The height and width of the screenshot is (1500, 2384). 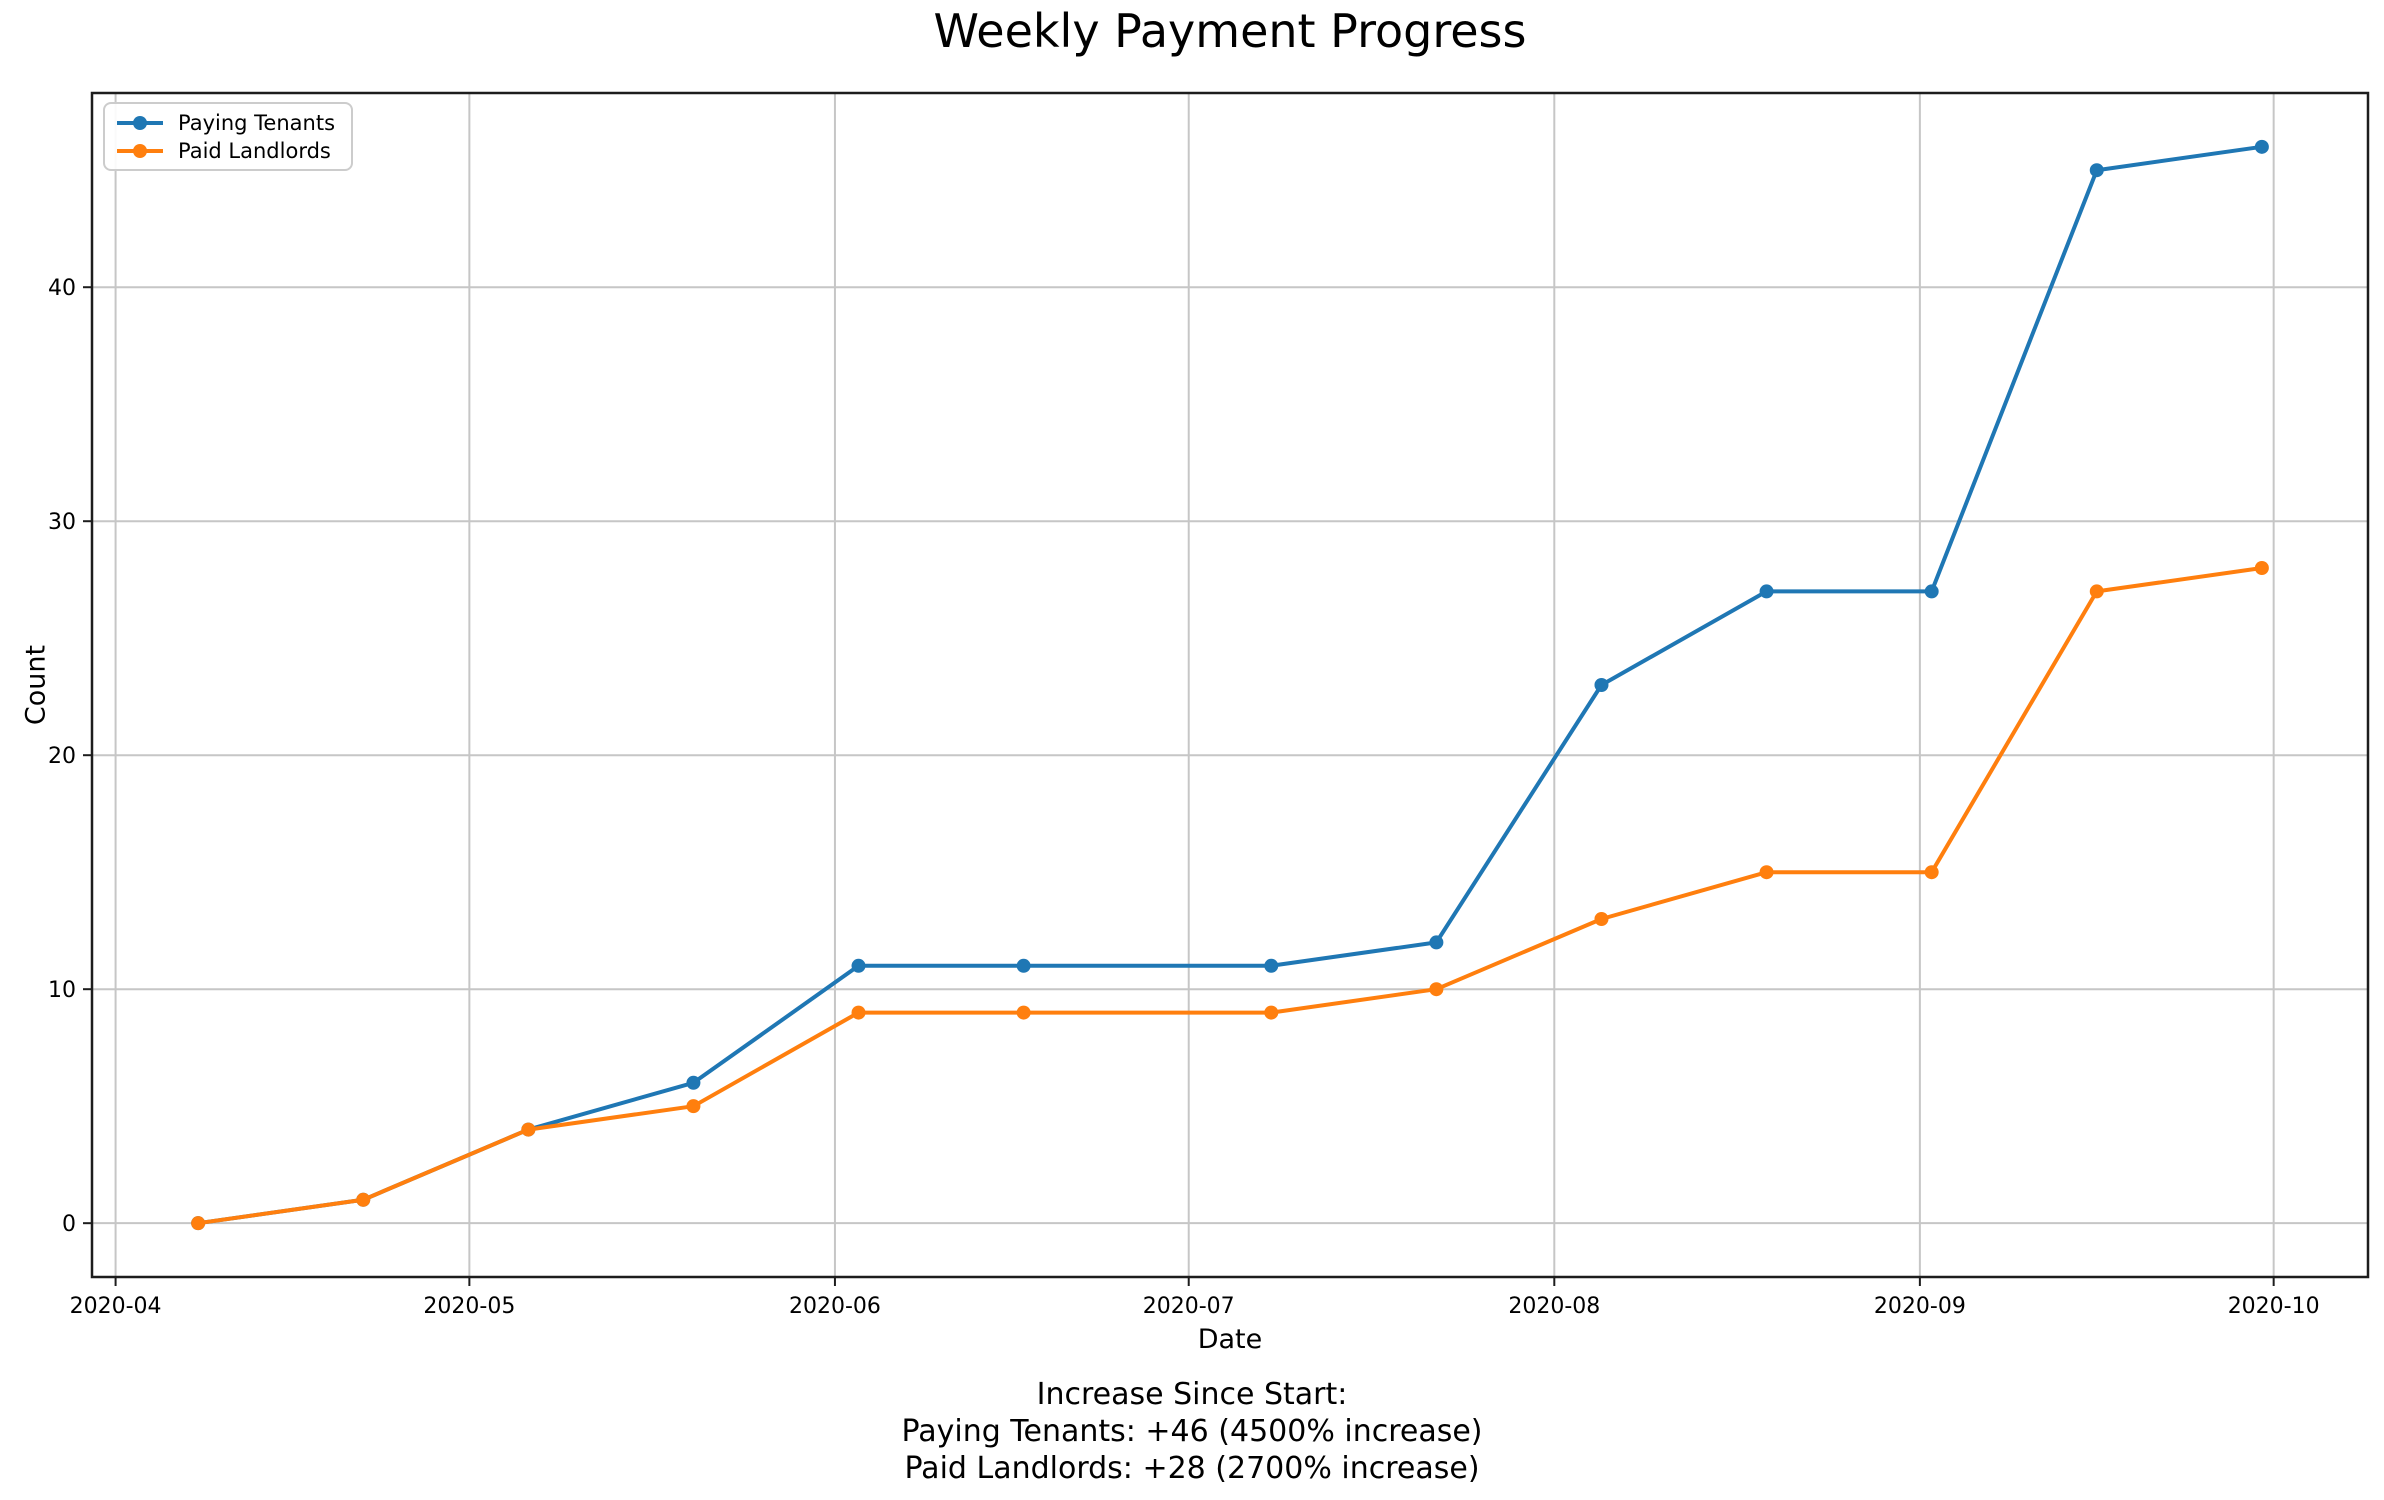 What do you see at coordinates (257, 122) in the screenshot?
I see `legend-label-paying-tenants: Paying Tenants` at bounding box center [257, 122].